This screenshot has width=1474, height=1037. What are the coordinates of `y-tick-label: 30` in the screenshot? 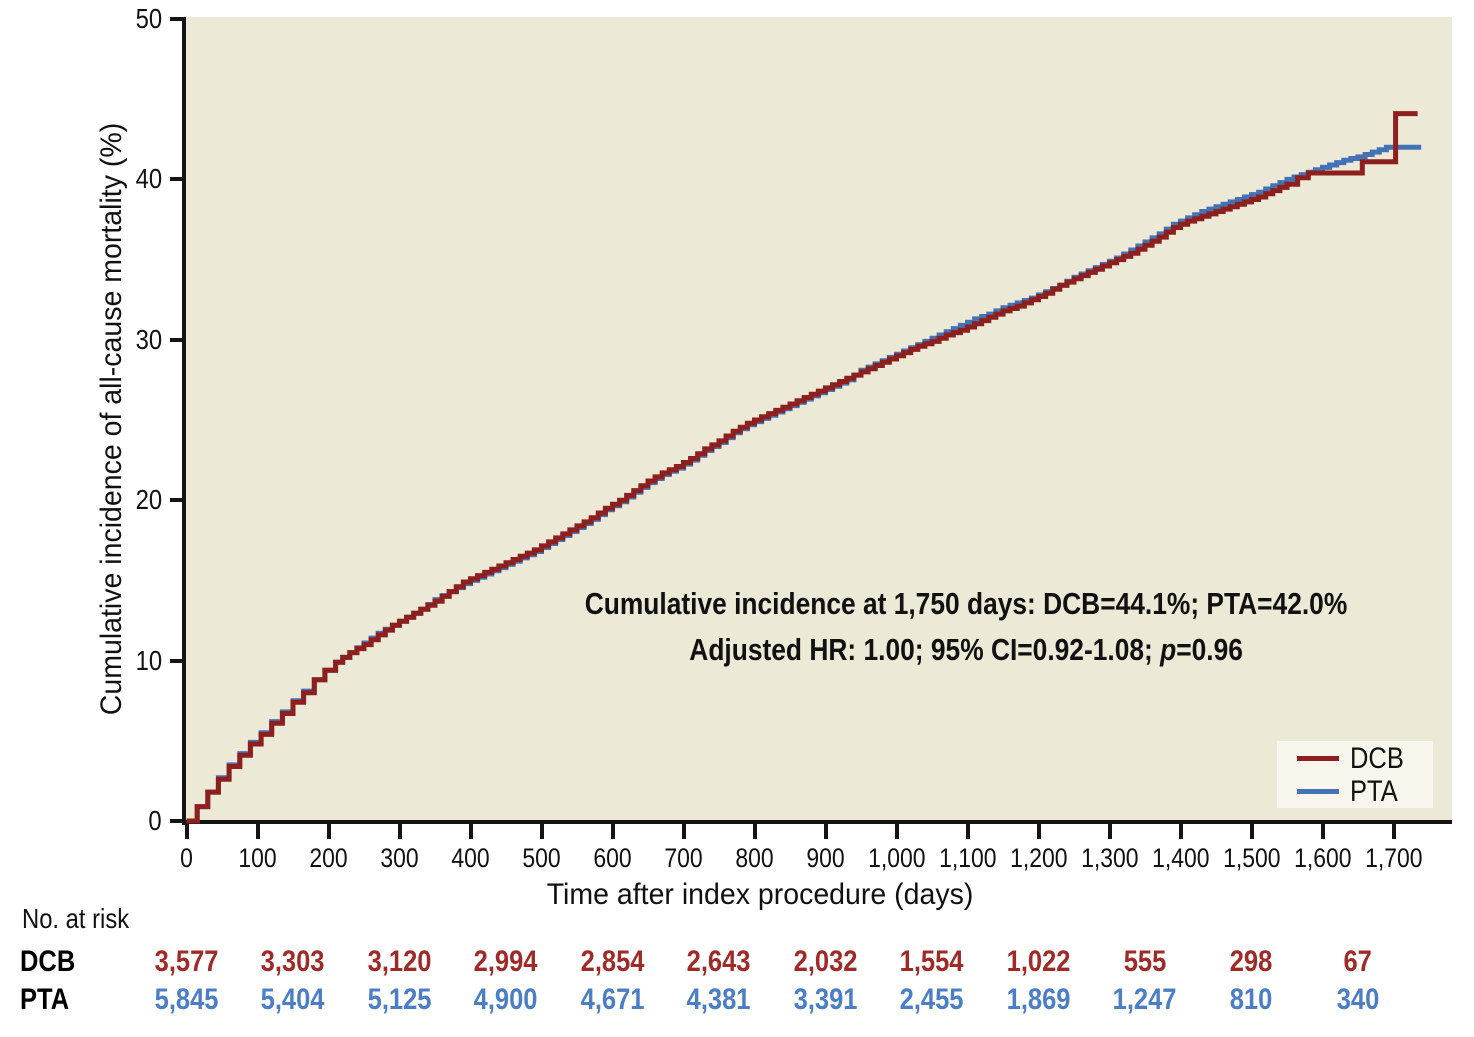 It's located at (127, 340).